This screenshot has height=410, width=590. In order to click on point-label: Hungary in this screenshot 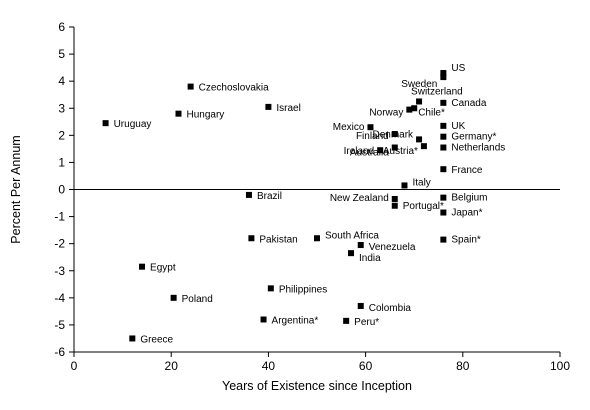, I will do `click(205, 115)`.